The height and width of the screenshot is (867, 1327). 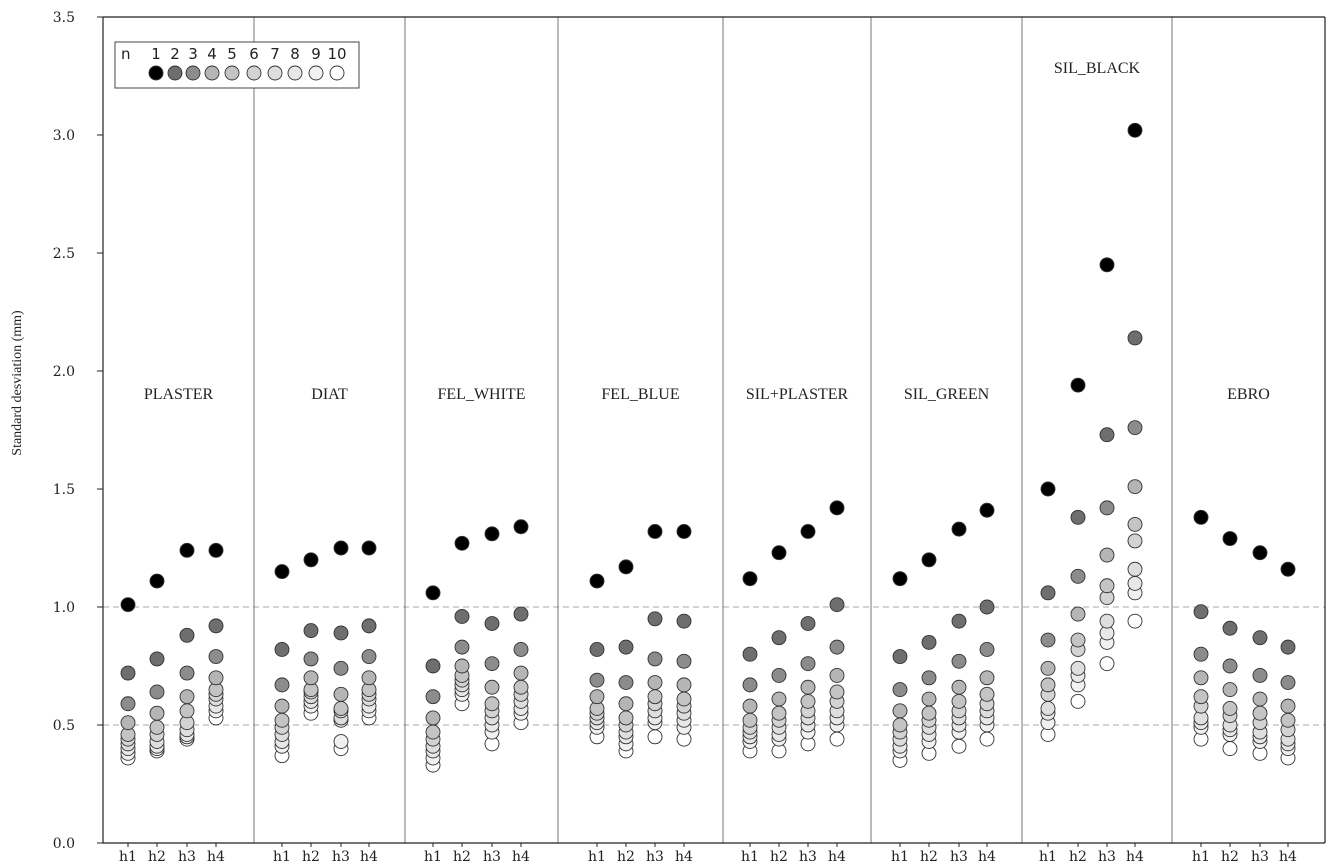 What do you see at coordinates (275, 54) in the screenshot?
I see `legend-label: 7` at bounding box center [275, 54].